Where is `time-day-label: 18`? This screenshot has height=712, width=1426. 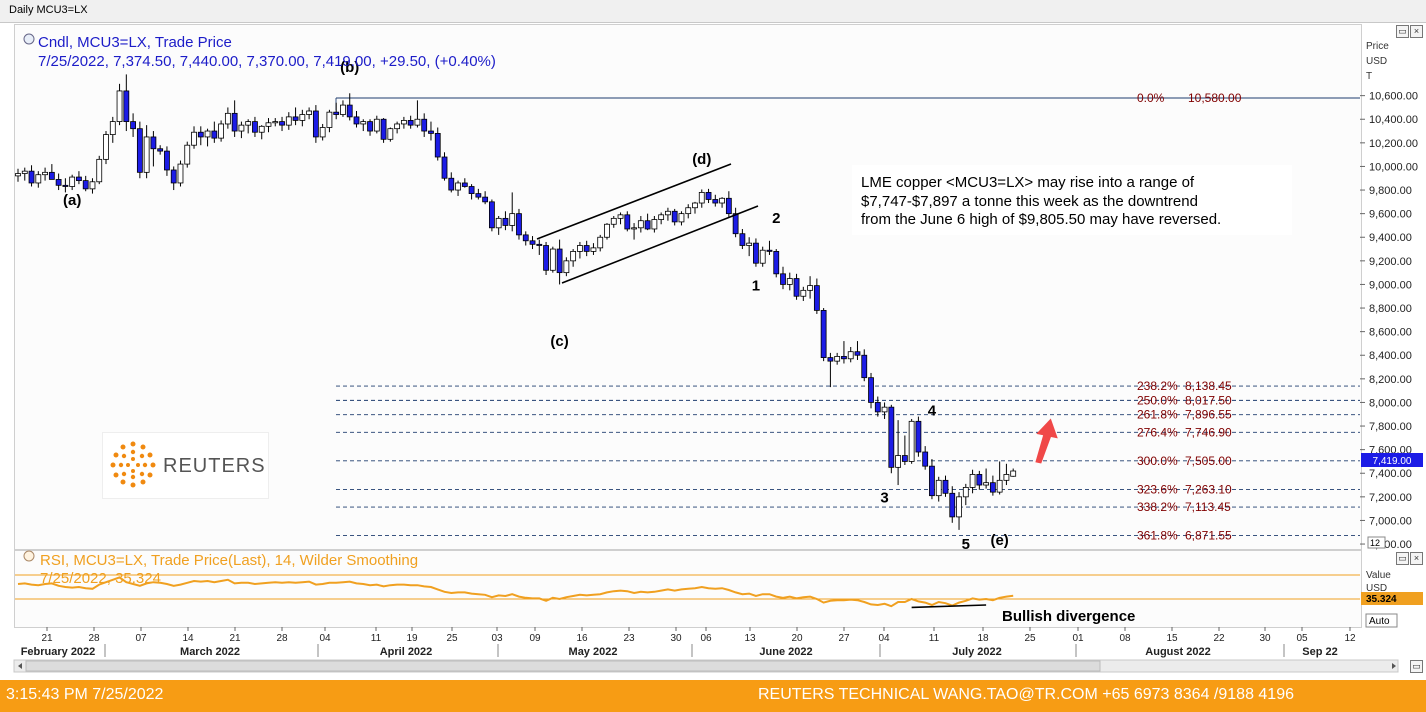
time-day-label: 18 is located at coordinates (983, 638).